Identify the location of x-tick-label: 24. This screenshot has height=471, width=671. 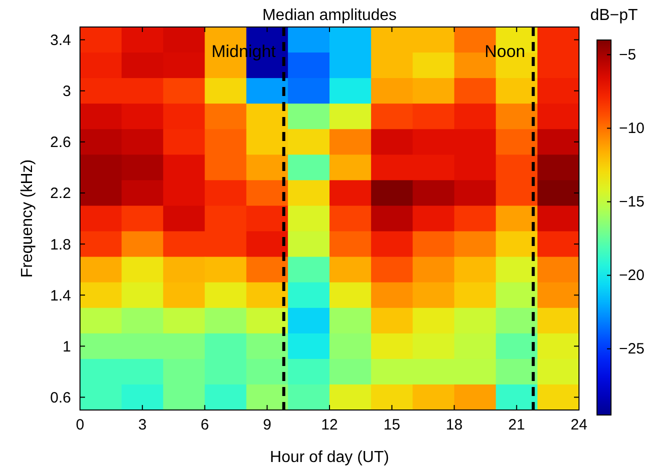
(579, 425).